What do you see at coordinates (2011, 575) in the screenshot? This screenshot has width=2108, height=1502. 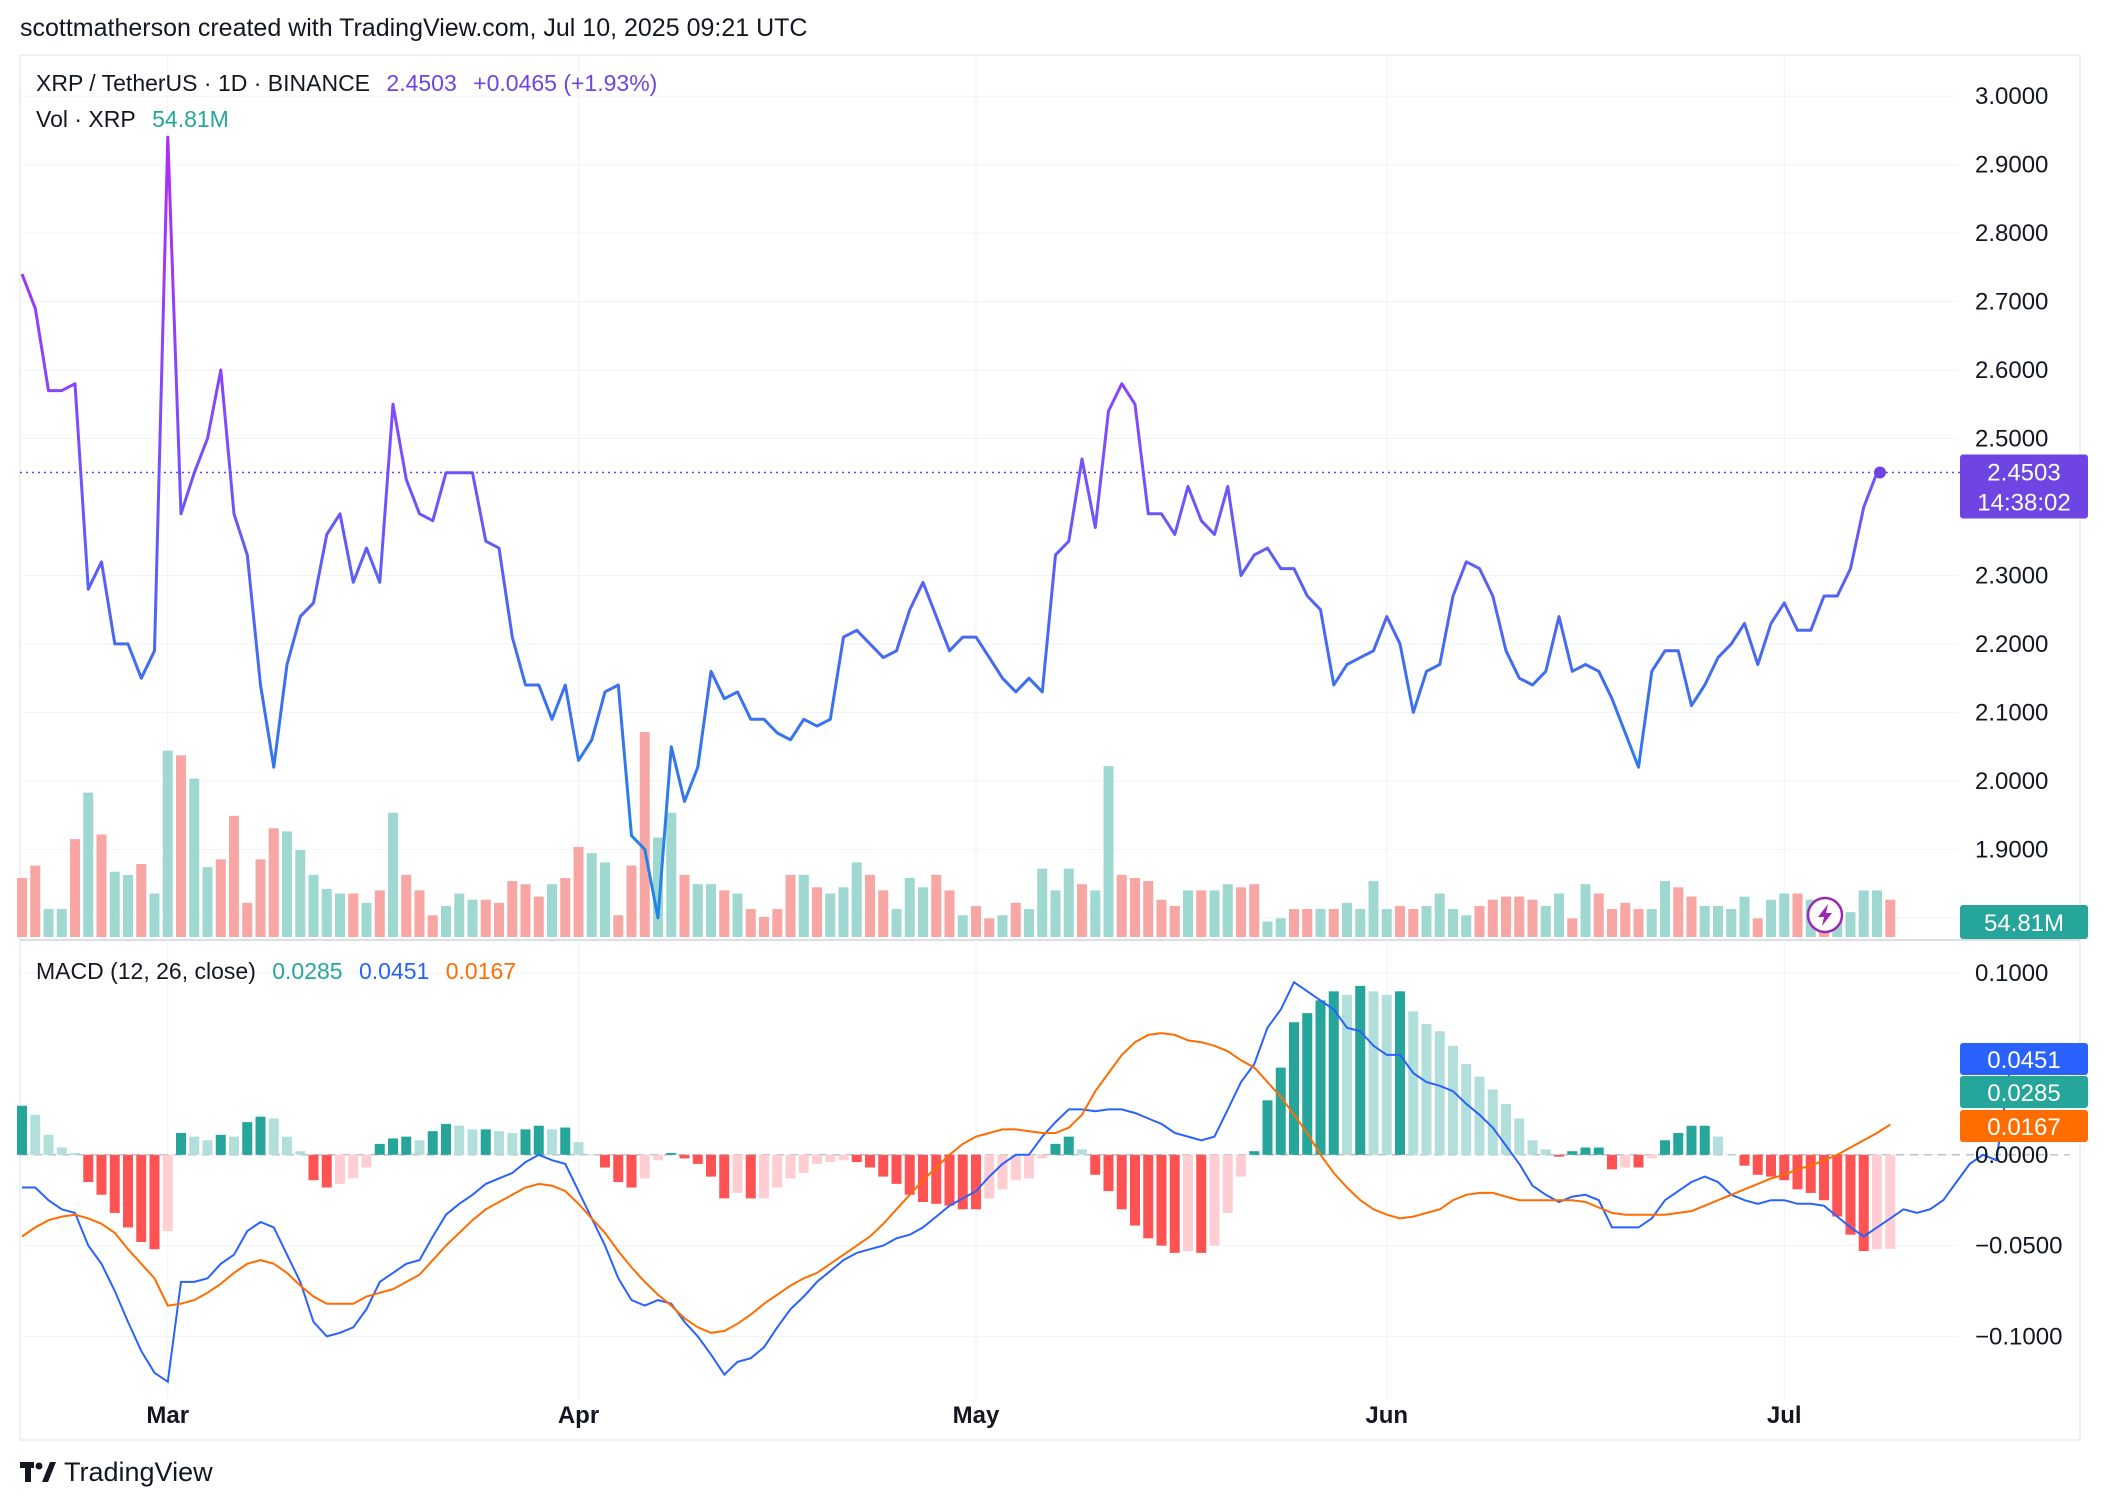 I see `price-tick-label: 2.3000` at bounding box center [2011, 575].